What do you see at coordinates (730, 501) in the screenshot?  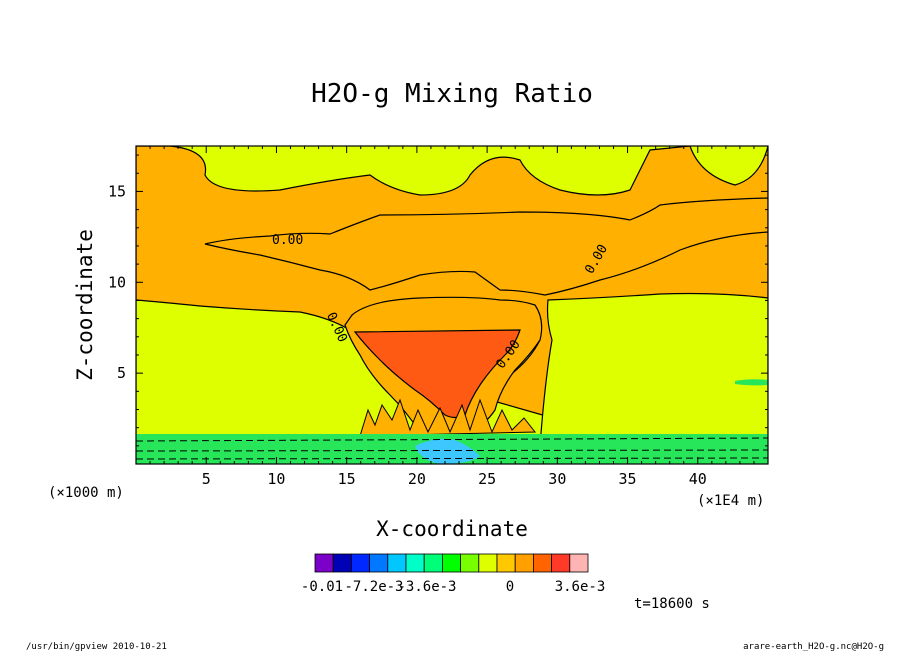 I see `y-units-label: (×1E4 m)` at bounding box center [730, 501].